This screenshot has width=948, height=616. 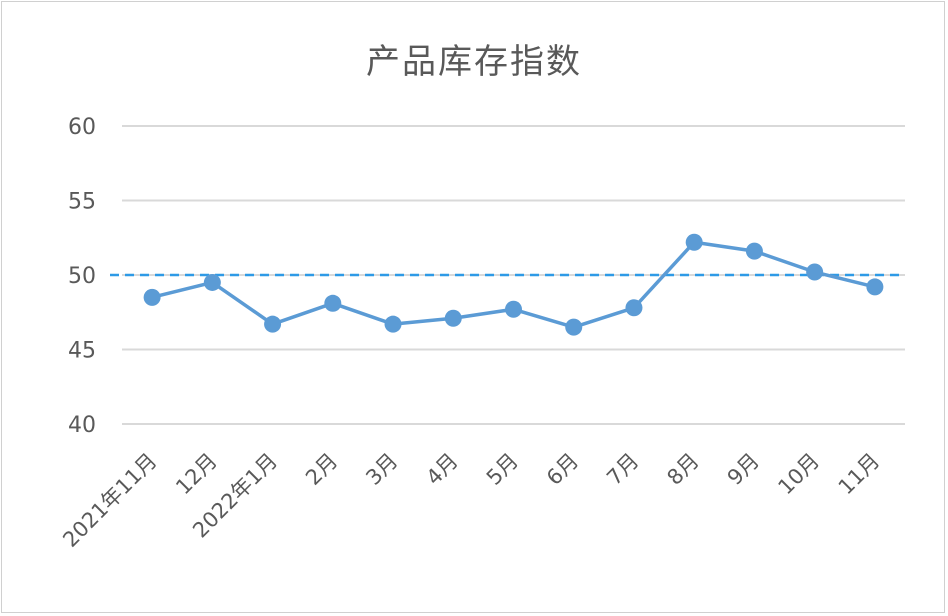 What do you see at coordinates (82, 351) in the screenshot?
I see `y-tick-label: 45` at bounding box center [82, 351].